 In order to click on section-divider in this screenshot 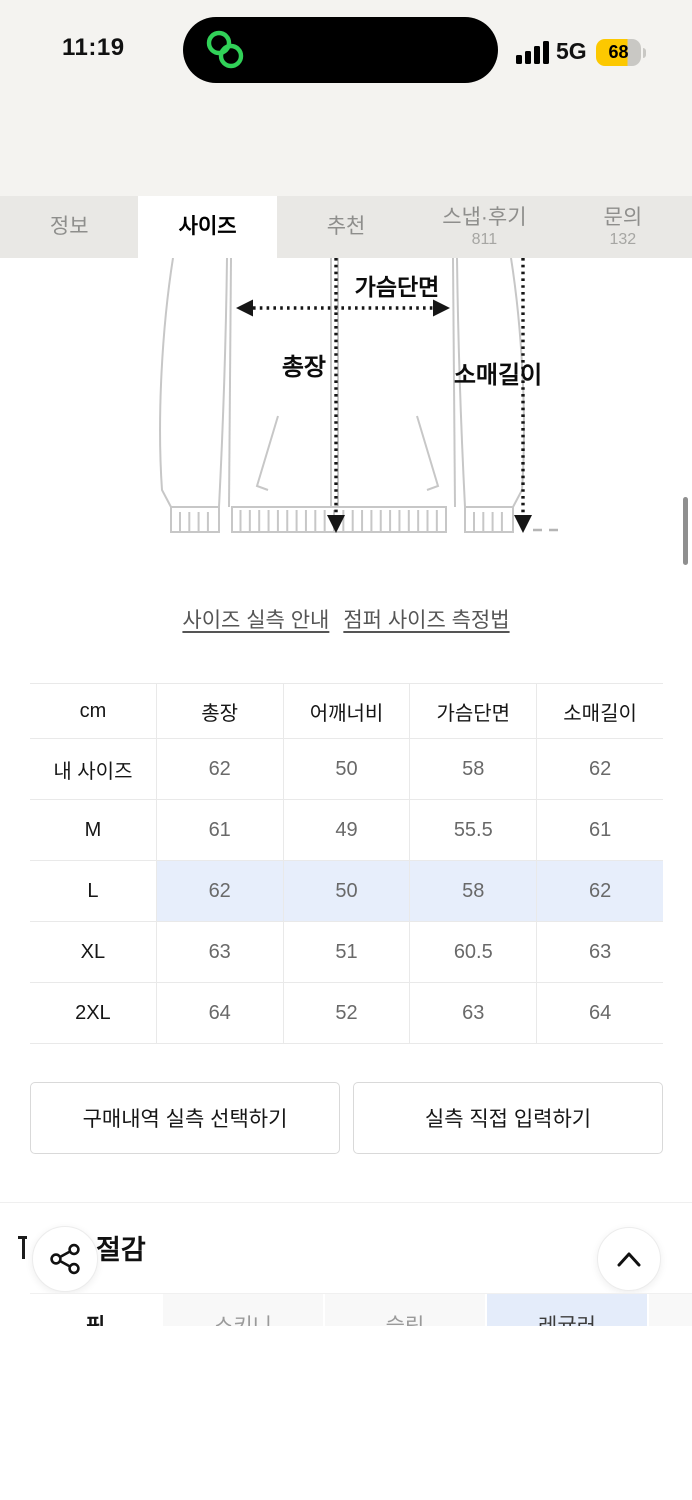, I will do `click(346, 1202)`.